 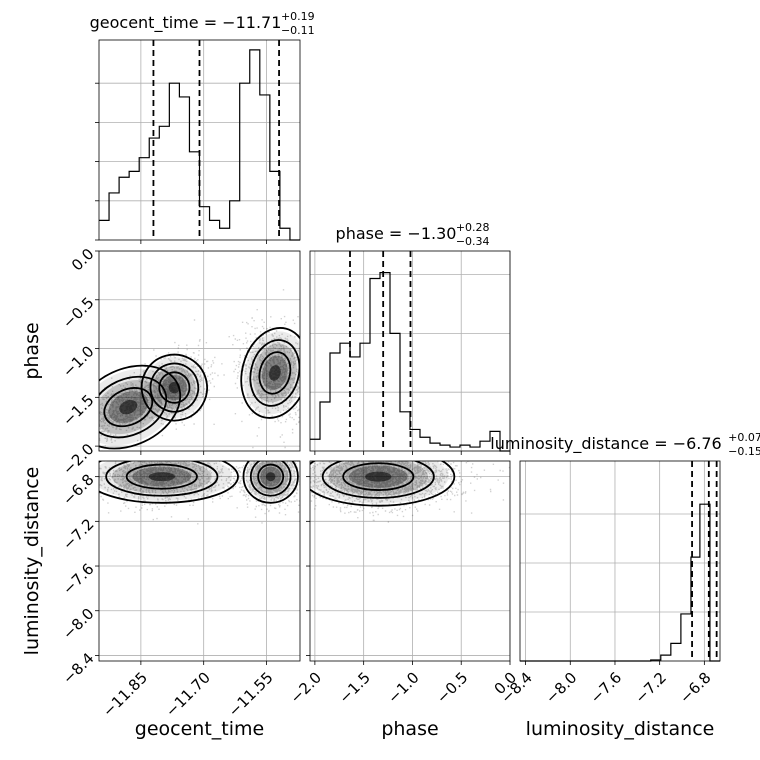 What do you see at coordinates (125, 695) in the screenshot?
I see `x-tick-label: −11.85` at bounding box center [125, 695].